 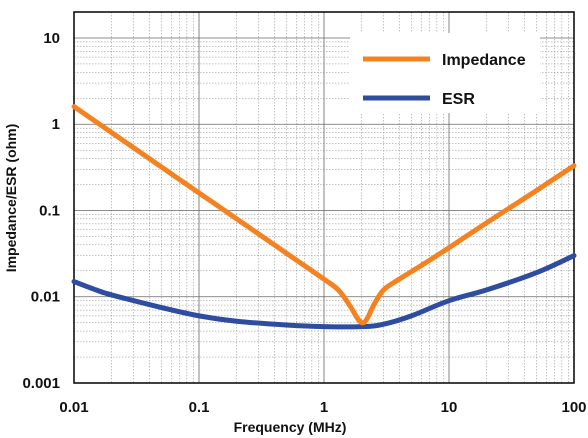 What do you see at coordinates (73, 407) in the screenshot?
I see `x-tick-label: 0.01` at bounding box center [73, 407].